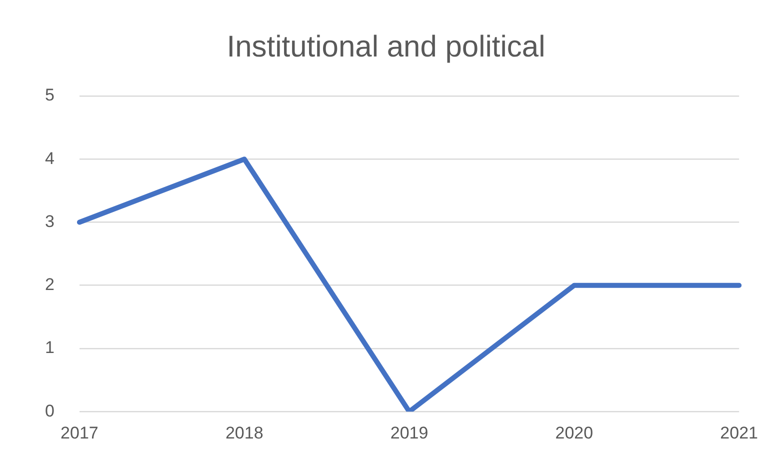  I want to click on y-tick-label: 5, so click(49, 95).